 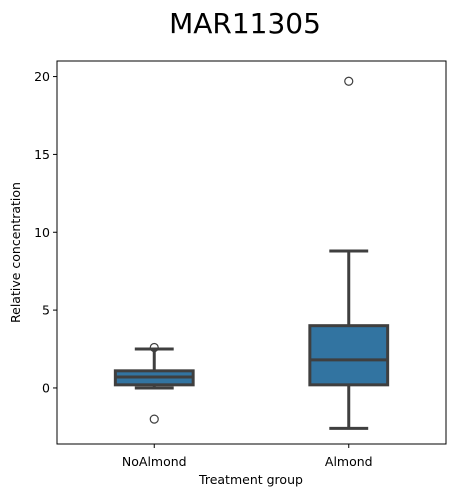 What do you see at coordinates (245, 23) in the screenshot?
I see `chart-title: MAR11305` at bounding box center [245, 23].